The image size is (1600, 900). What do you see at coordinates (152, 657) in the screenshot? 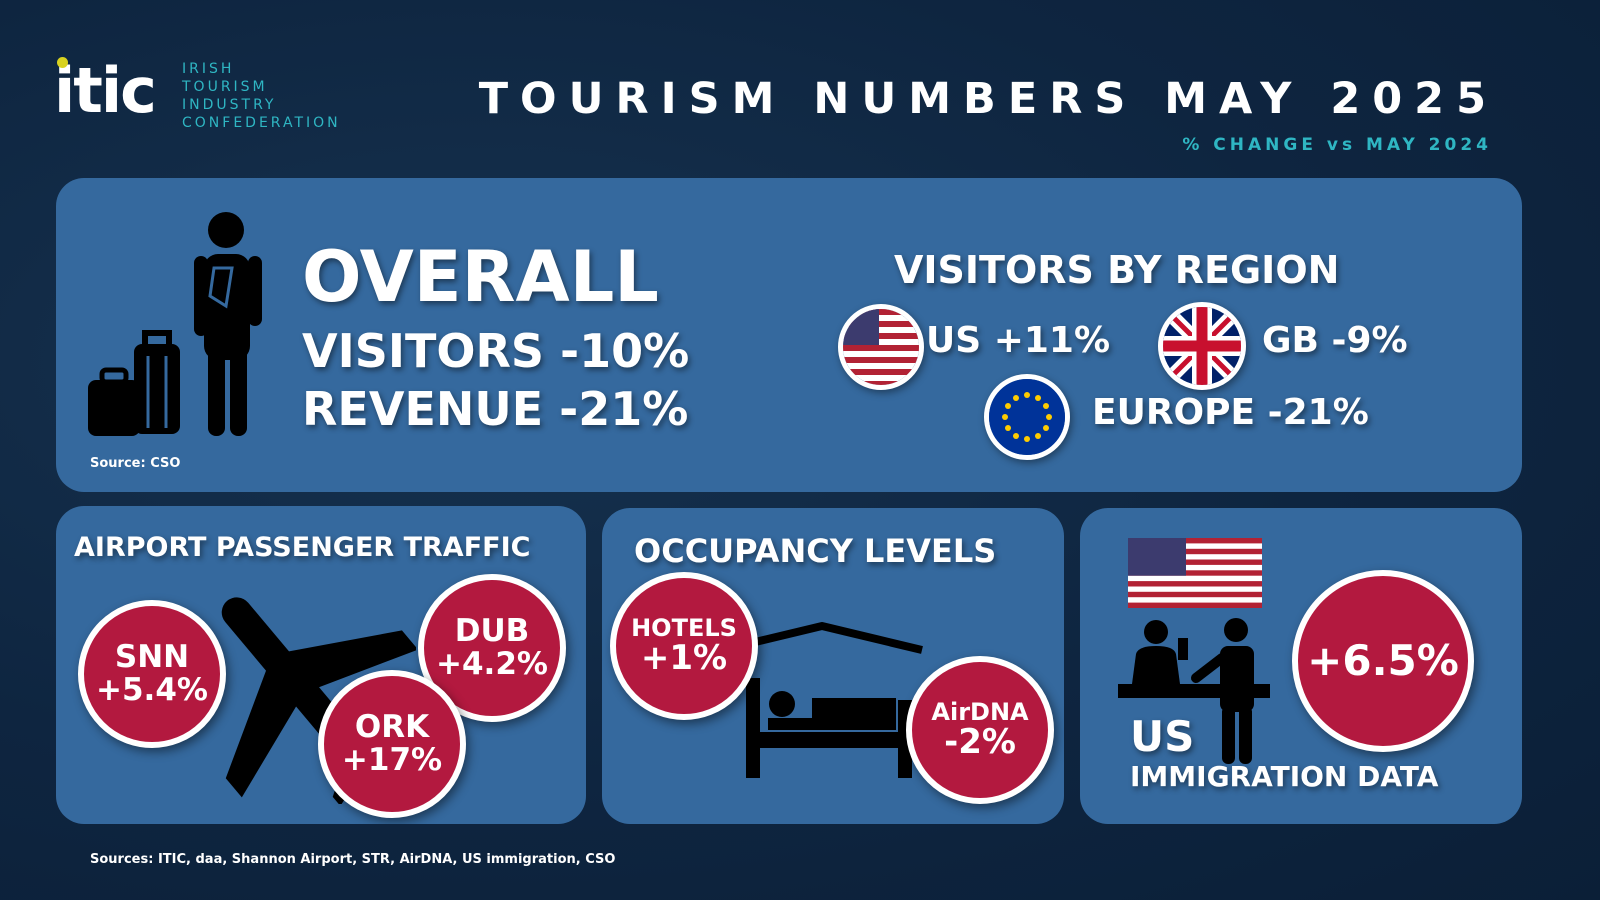
I see `snn-code: SNN` at bounding box center [152, 657].